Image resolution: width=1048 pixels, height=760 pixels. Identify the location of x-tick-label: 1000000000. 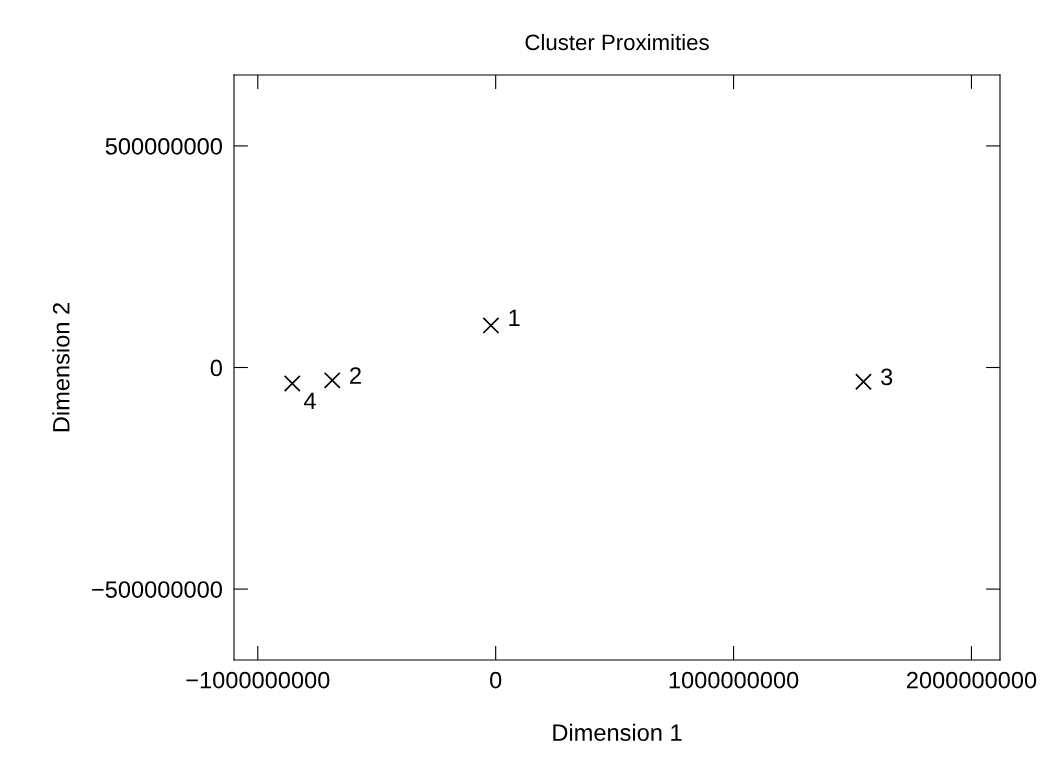
(734, 680).